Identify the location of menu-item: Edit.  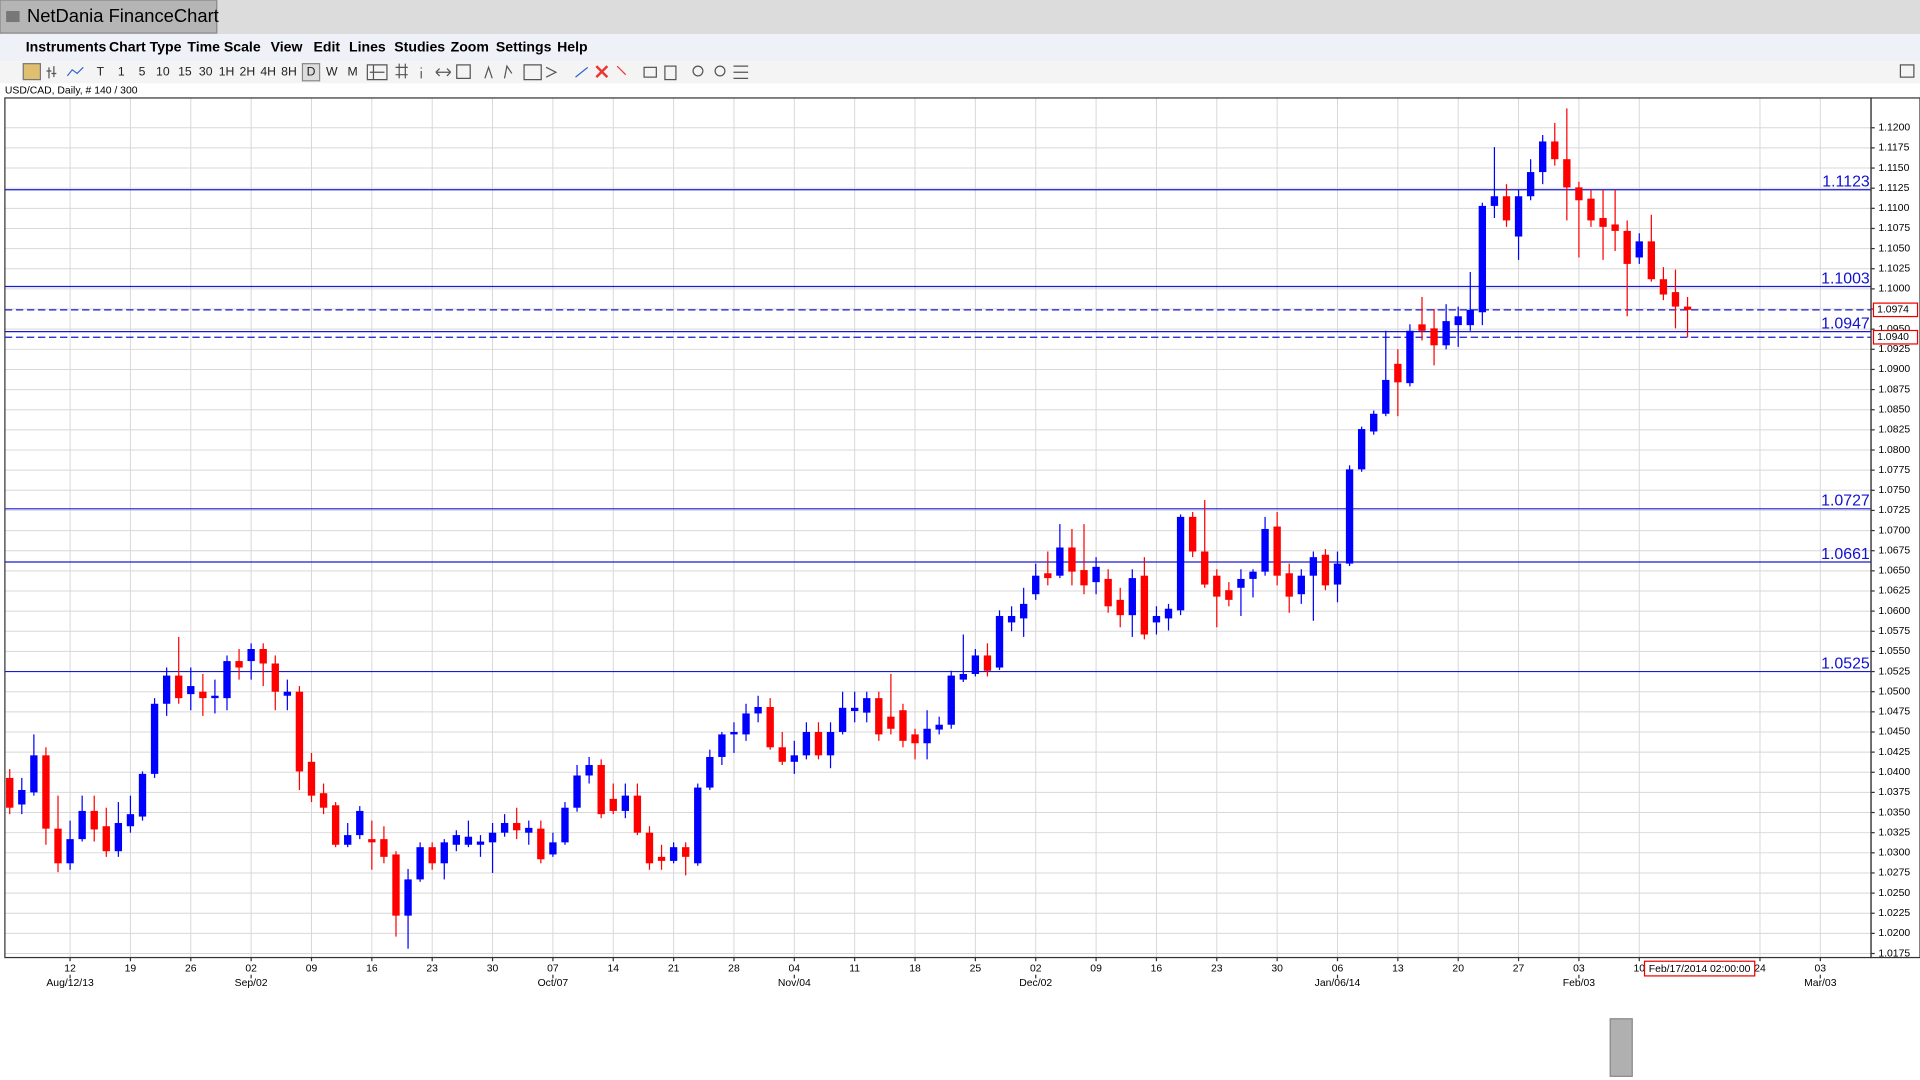
(326, 46).